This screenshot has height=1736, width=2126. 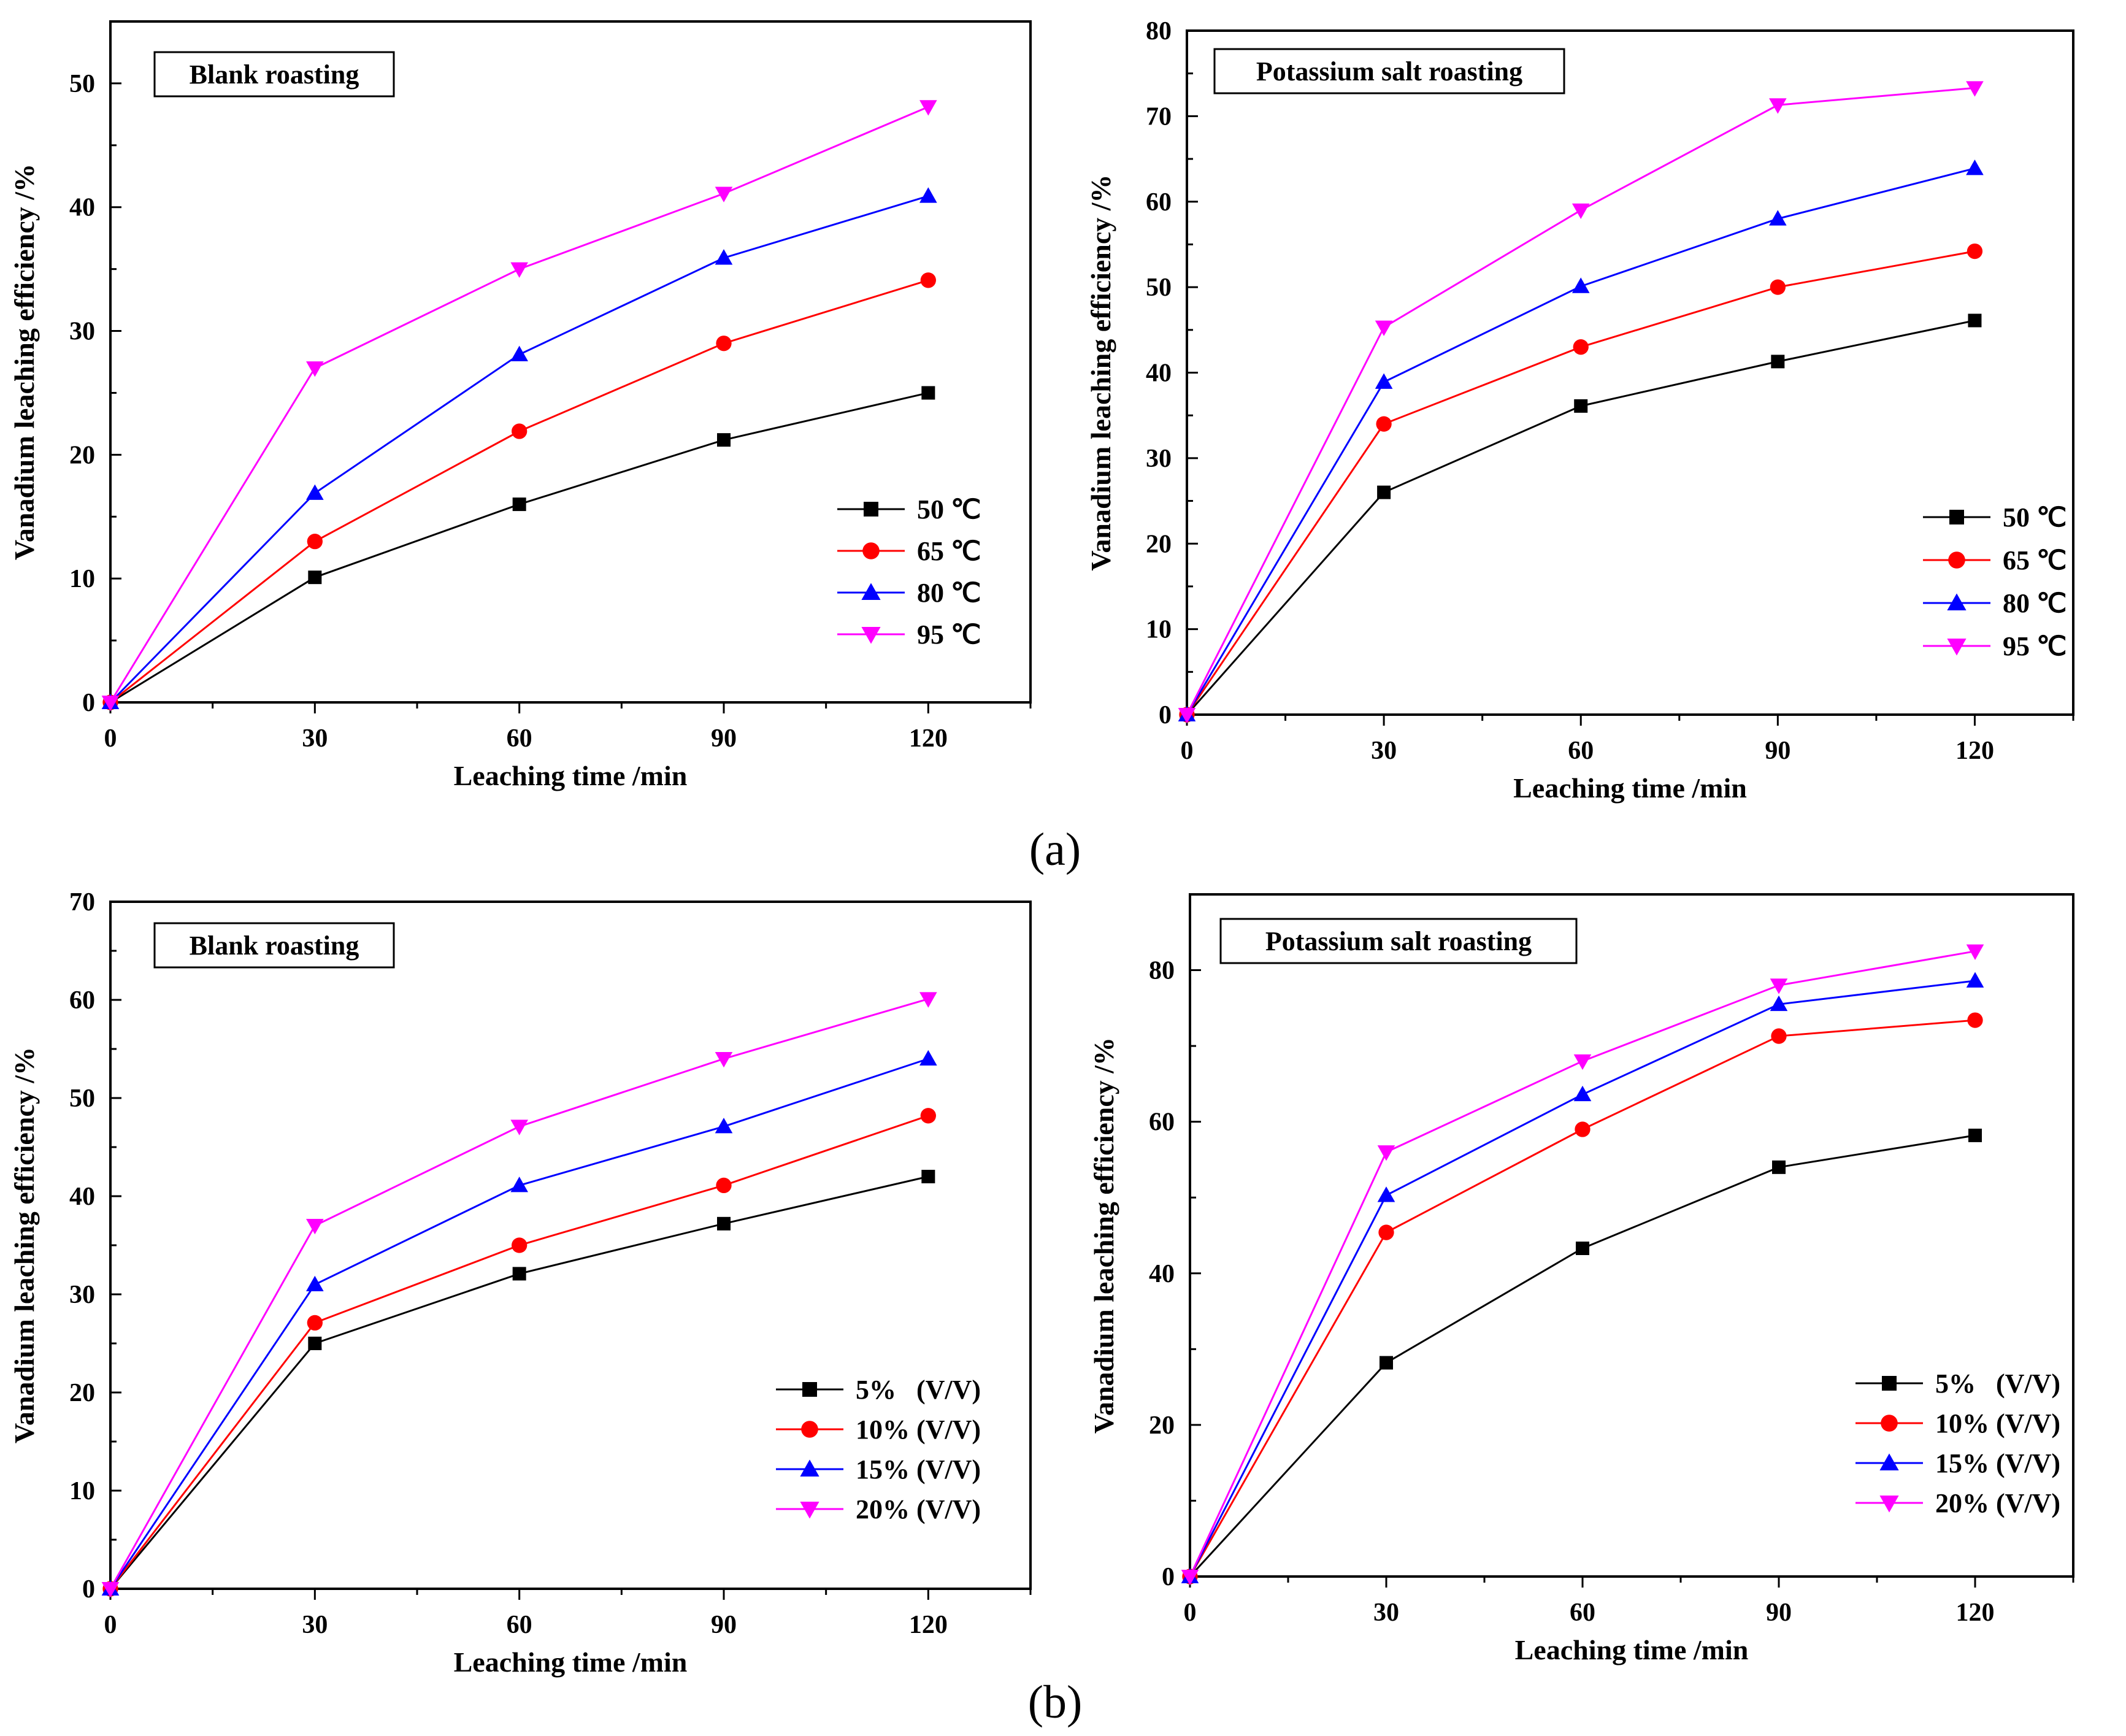 What do you see at coordinates (82, 332) in the screenshot?
I see `y-tick-label: 30` at bounding box center [82, 332].